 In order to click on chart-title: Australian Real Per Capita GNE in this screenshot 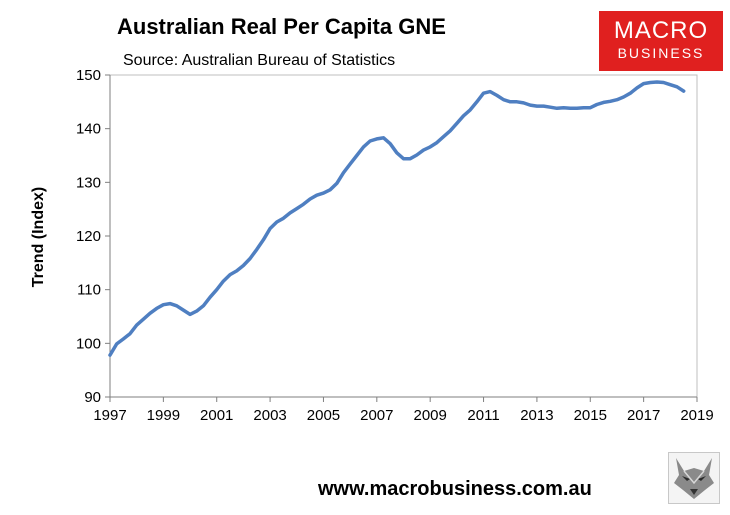, I will do `click(281, 26)`.